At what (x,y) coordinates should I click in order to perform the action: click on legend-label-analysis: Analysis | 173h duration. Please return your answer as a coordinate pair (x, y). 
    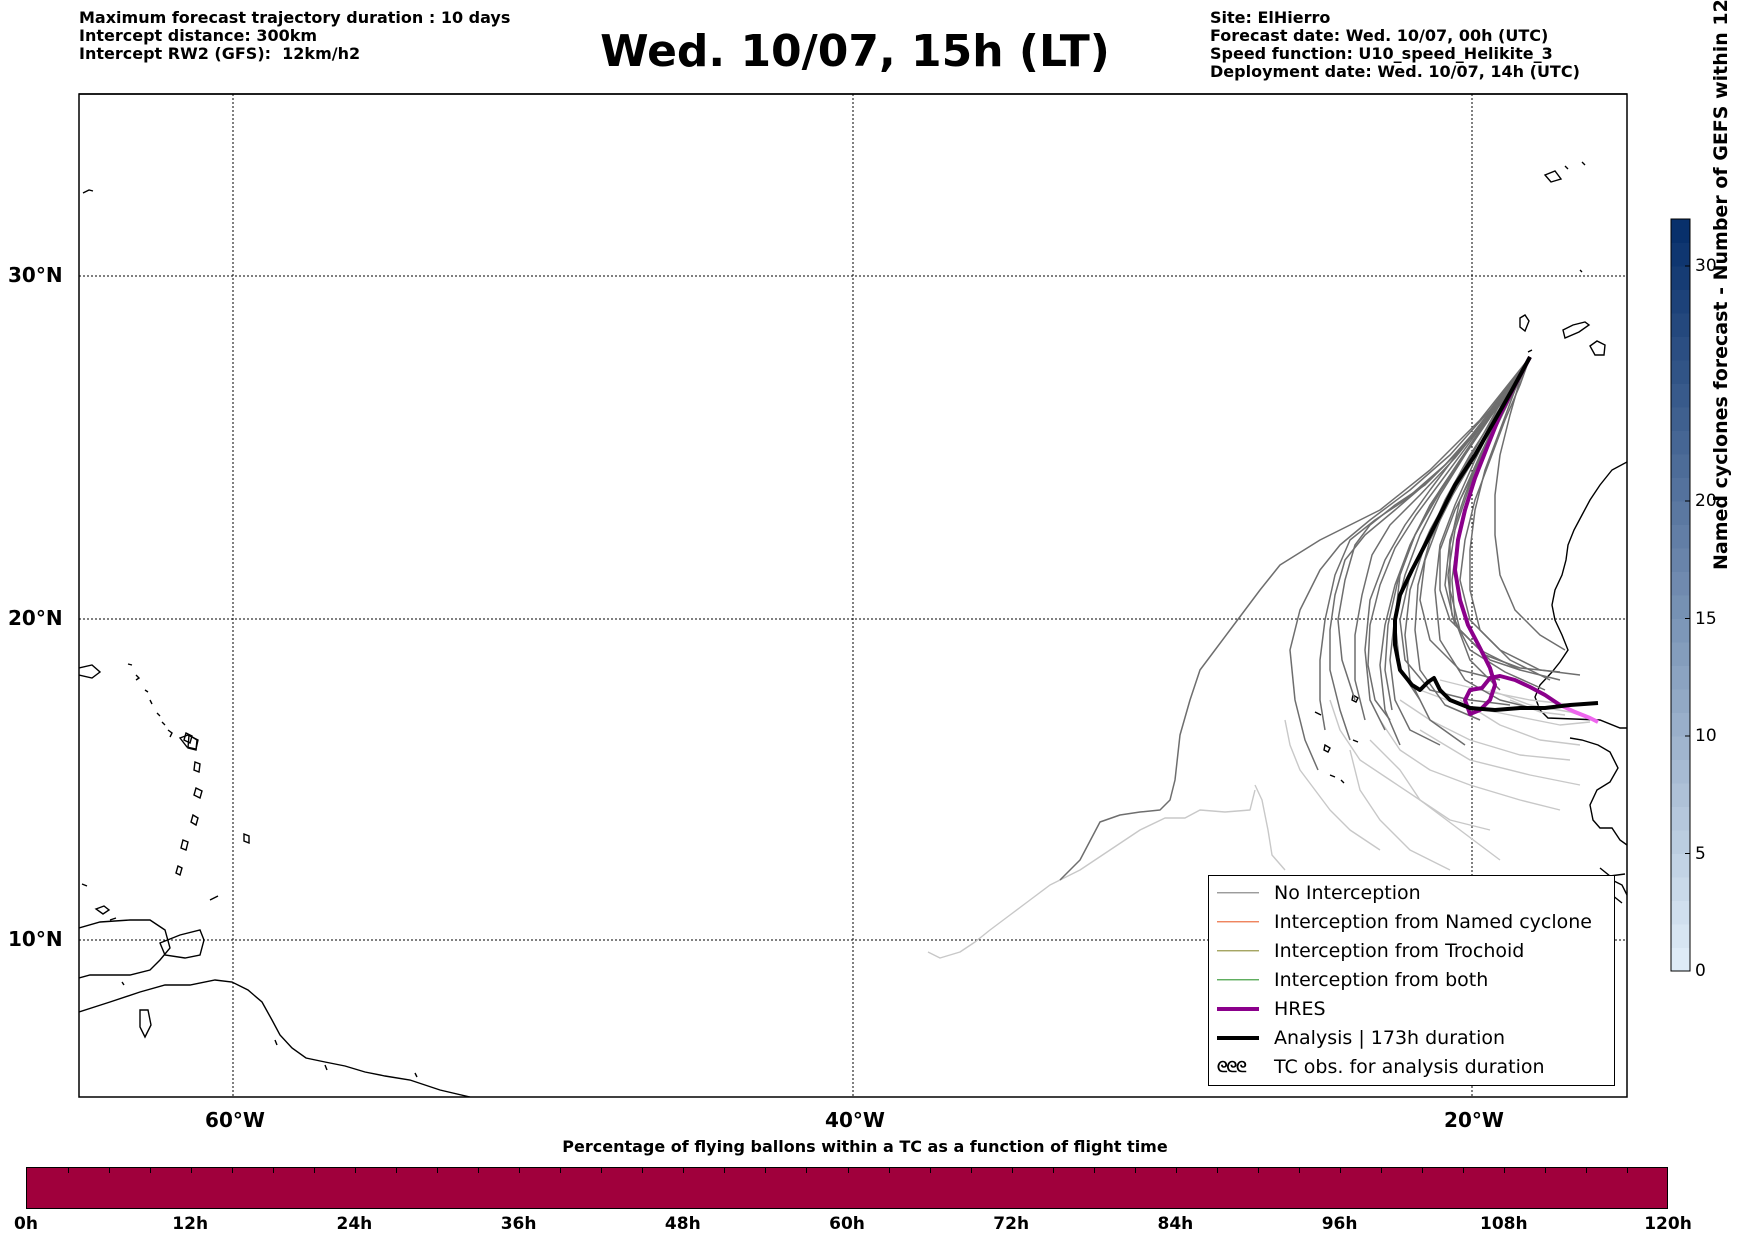
    Looking at the image, I should click on (1390, 1038).